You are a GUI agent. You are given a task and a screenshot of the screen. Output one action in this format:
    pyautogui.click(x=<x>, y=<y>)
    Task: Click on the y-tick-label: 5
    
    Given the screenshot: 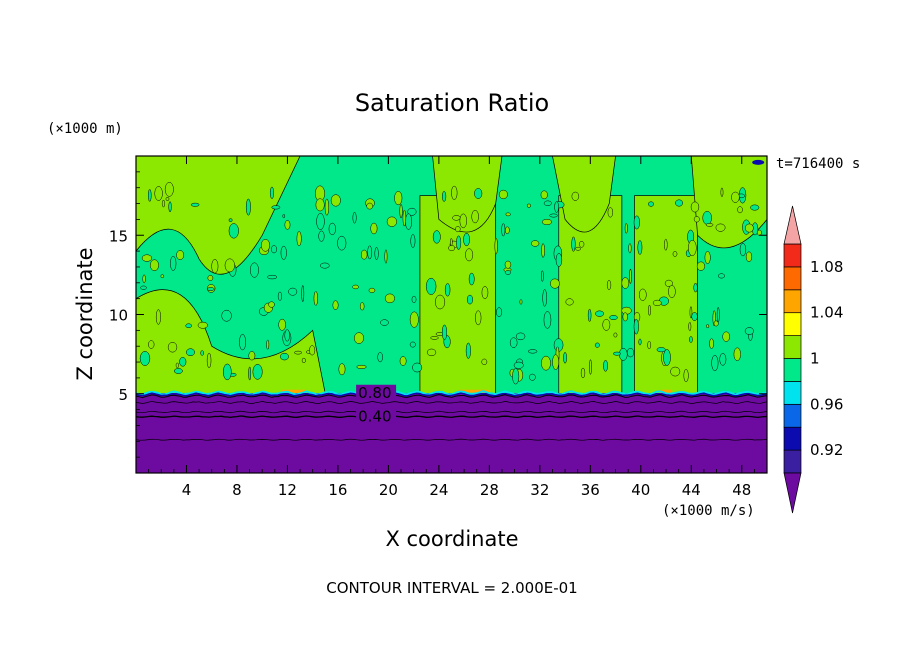 What is the action you would take?
    pyautogui.click(x=123, y=395)
    